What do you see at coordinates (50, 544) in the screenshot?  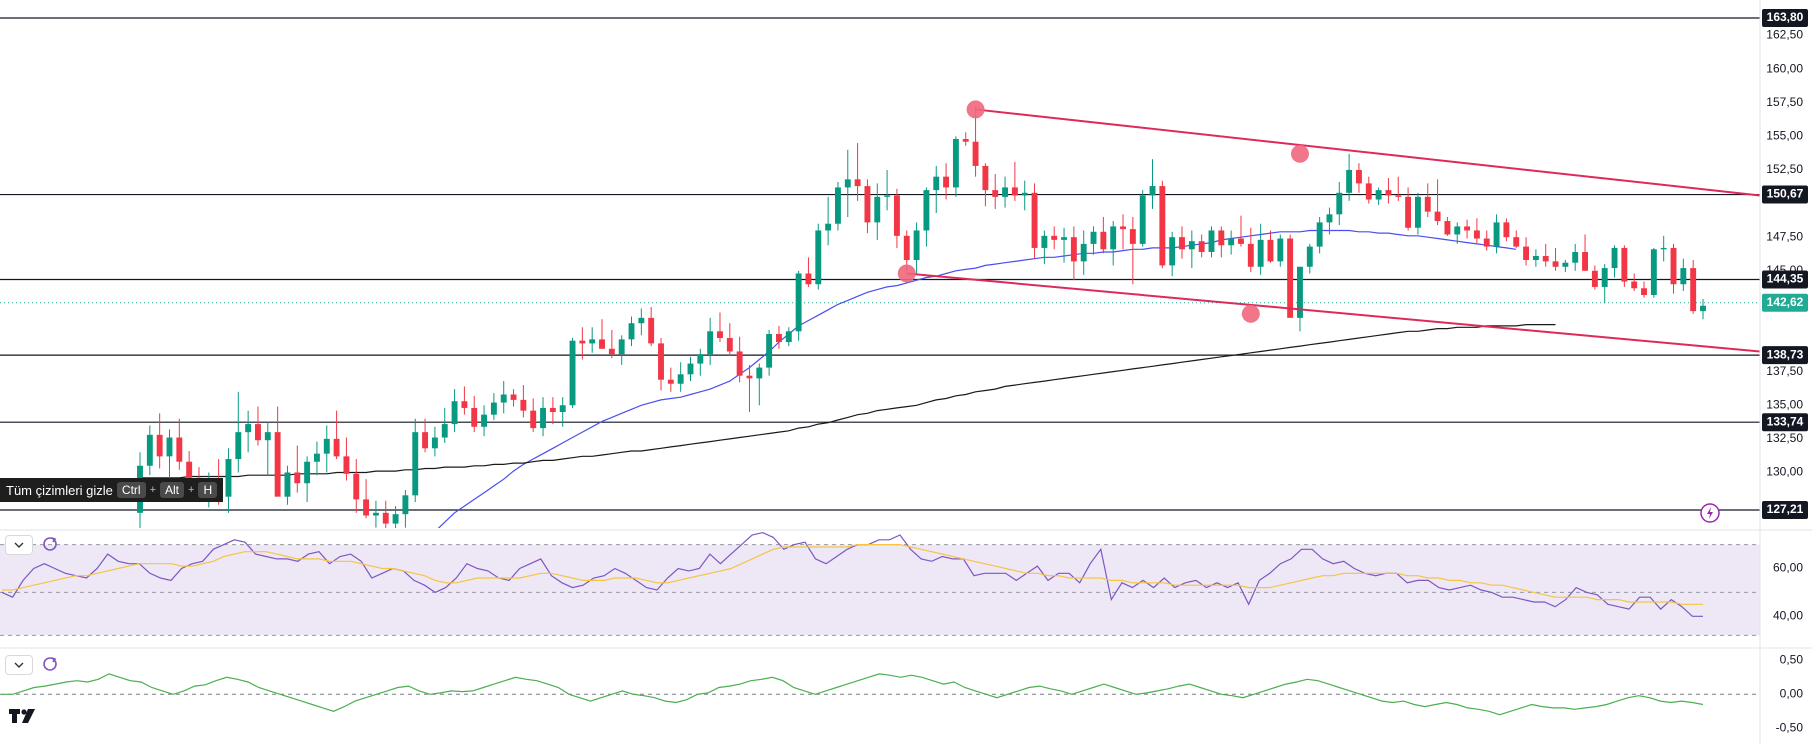 I see `refresh-icon` at bounding box center [50, 544].